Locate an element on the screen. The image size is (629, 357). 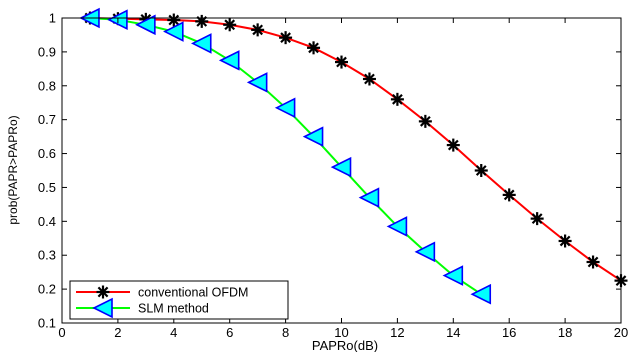
x-tick-label: 4 is located at coordinates (173, 332).